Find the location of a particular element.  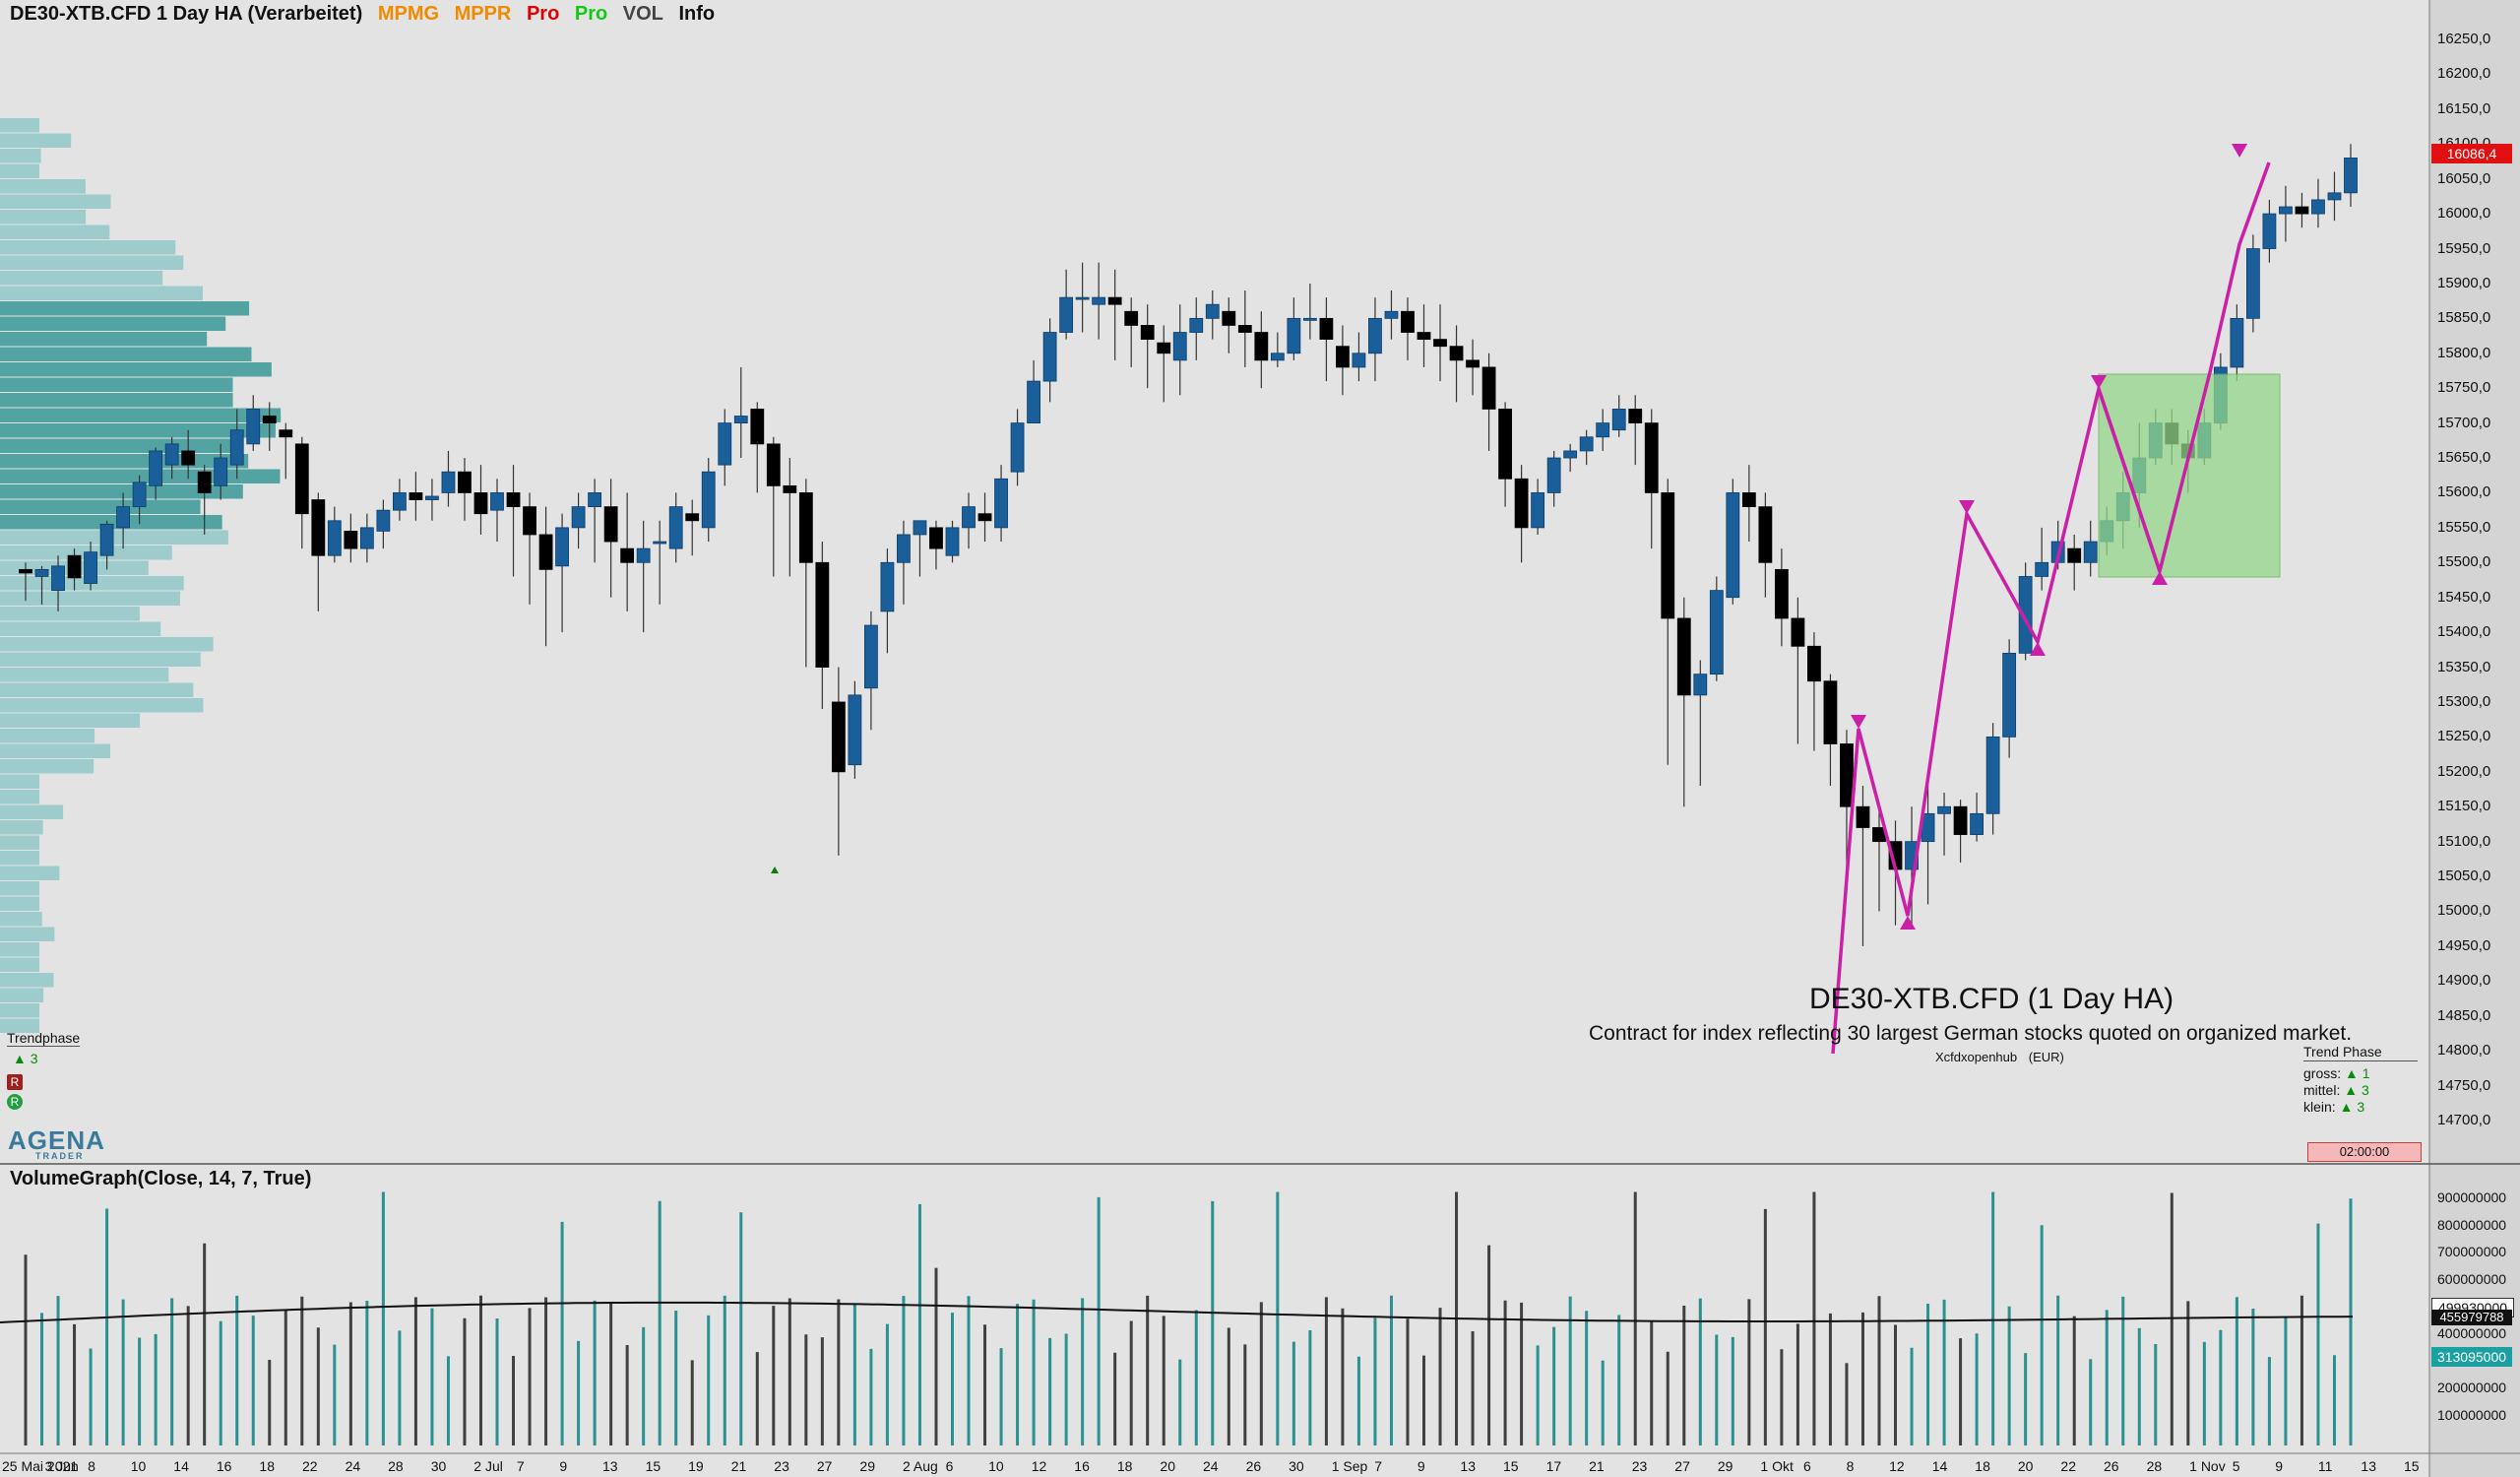

r-badge-green: R is located at coordinates (15, 1102).